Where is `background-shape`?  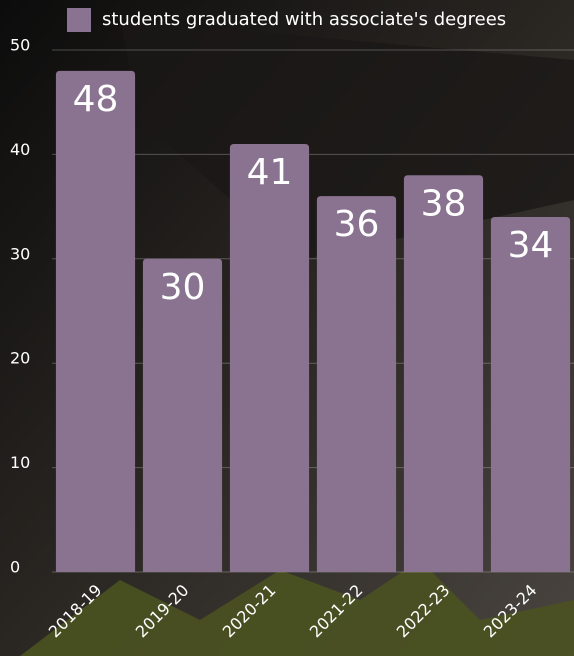 background-shape is located at coordinates (297, 608).